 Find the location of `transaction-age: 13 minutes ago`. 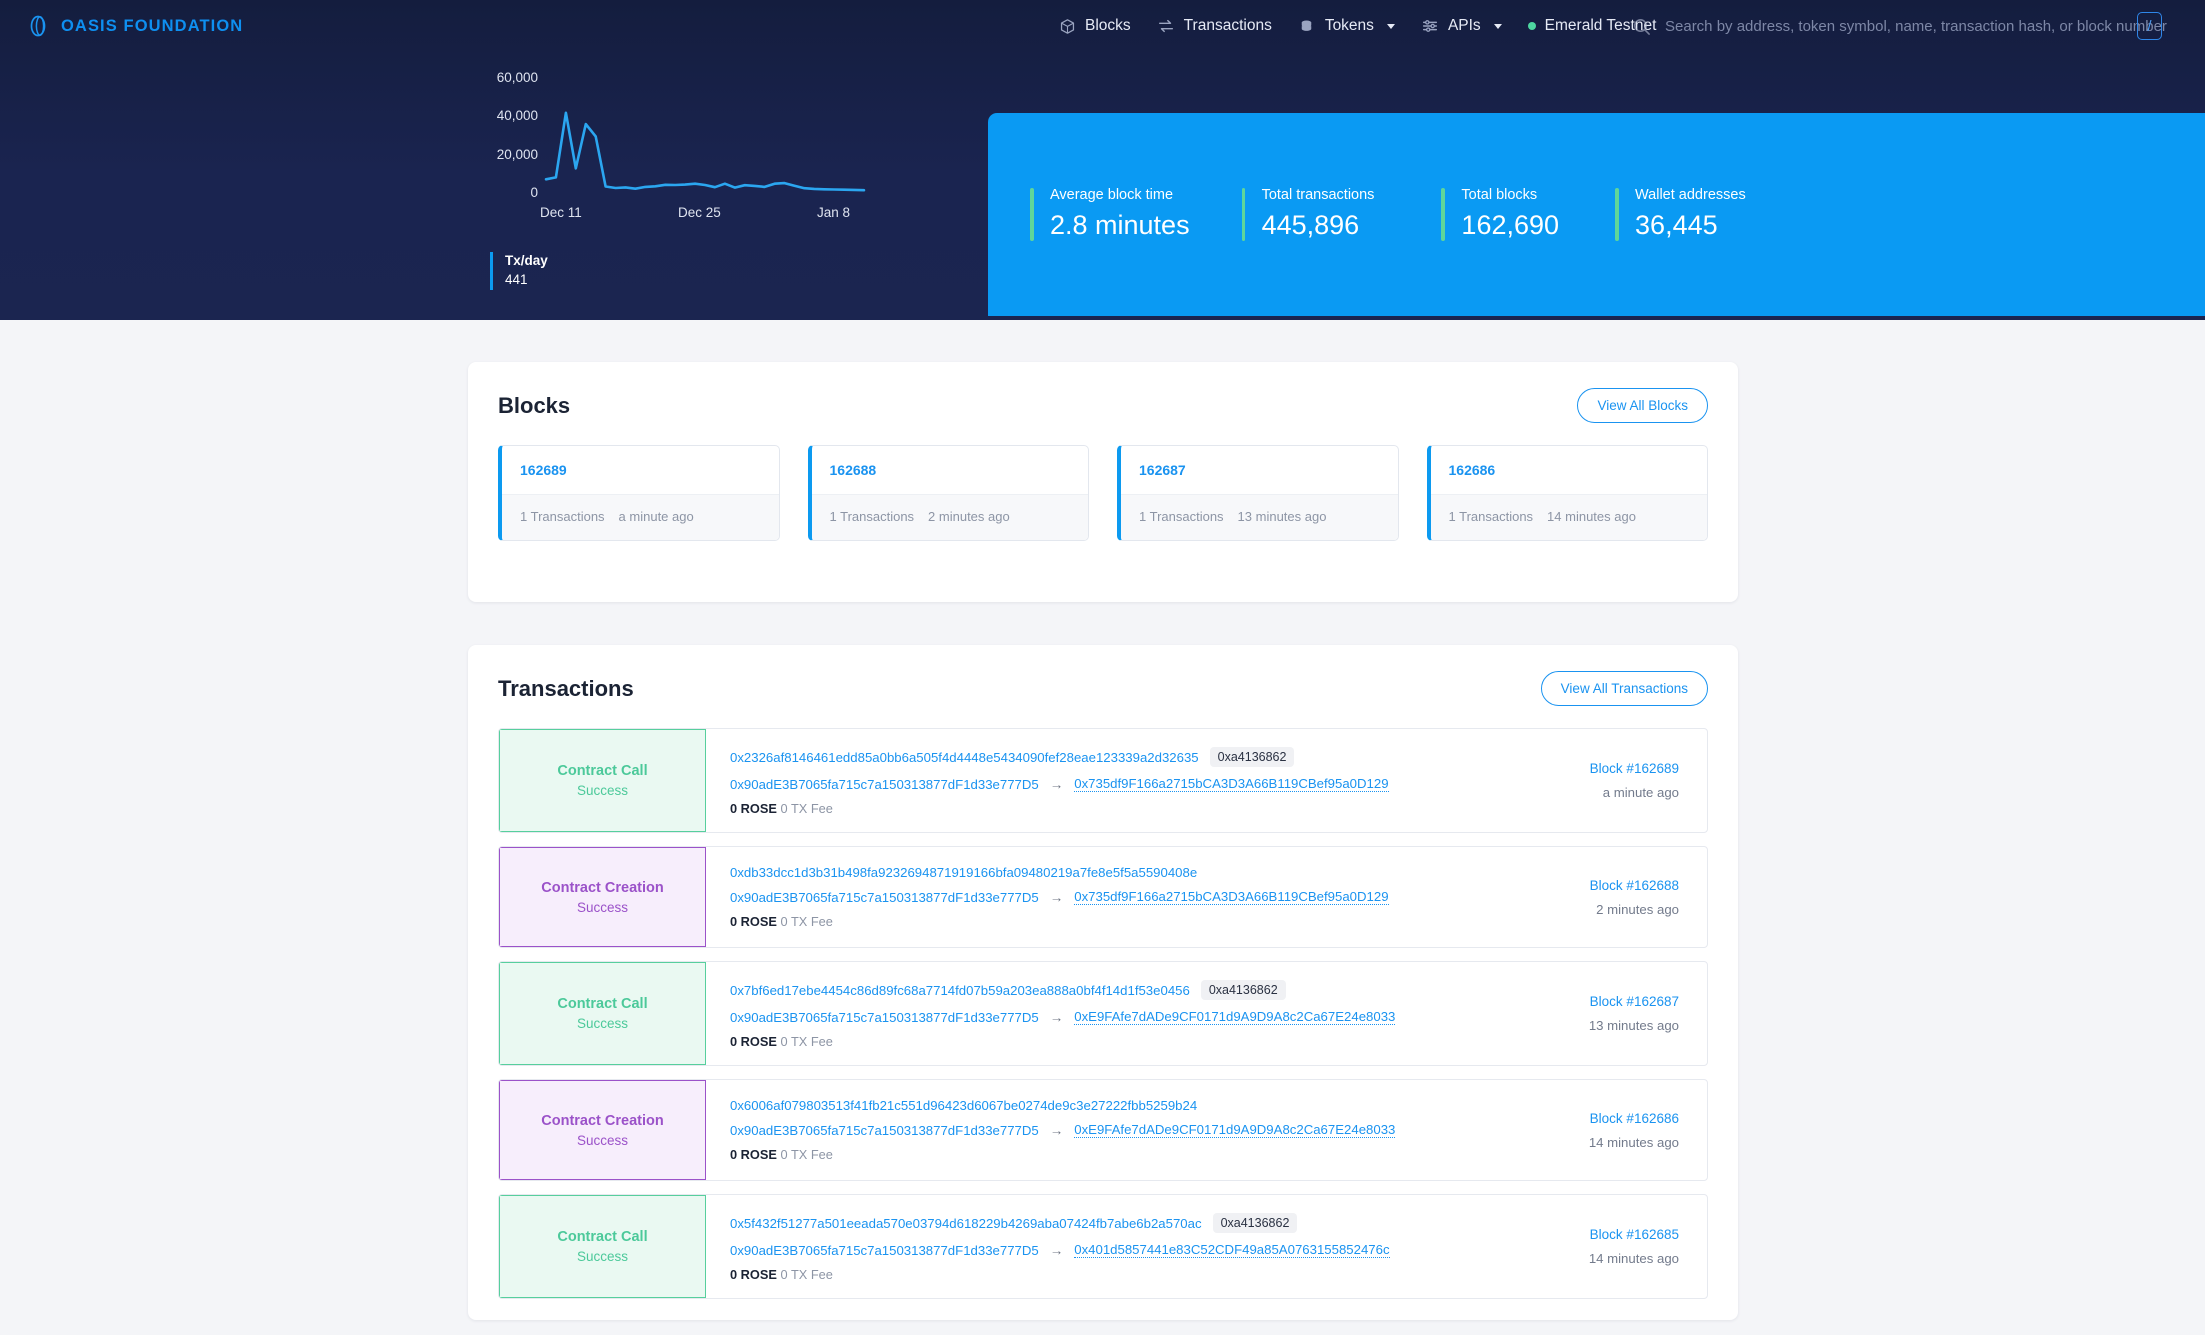

transaction-age: 13 minutes ago is located at coordinates (1633, 1025).